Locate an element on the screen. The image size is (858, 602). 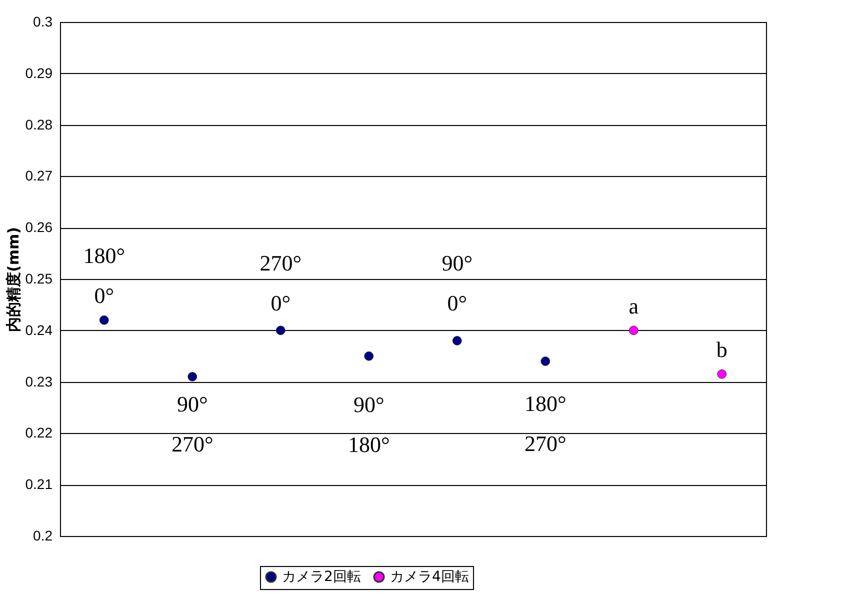
data-label: b is located at coordinates (722, 349).